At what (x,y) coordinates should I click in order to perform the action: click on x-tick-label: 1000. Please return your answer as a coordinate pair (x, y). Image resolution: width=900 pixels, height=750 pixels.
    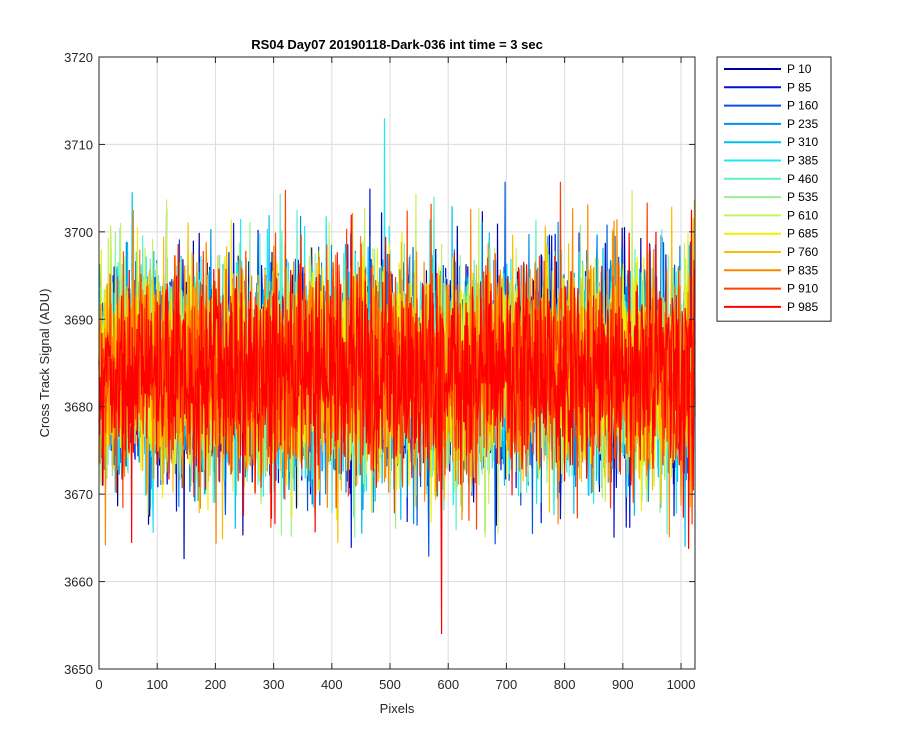
    Looking at the image, I should click on (681, 684).